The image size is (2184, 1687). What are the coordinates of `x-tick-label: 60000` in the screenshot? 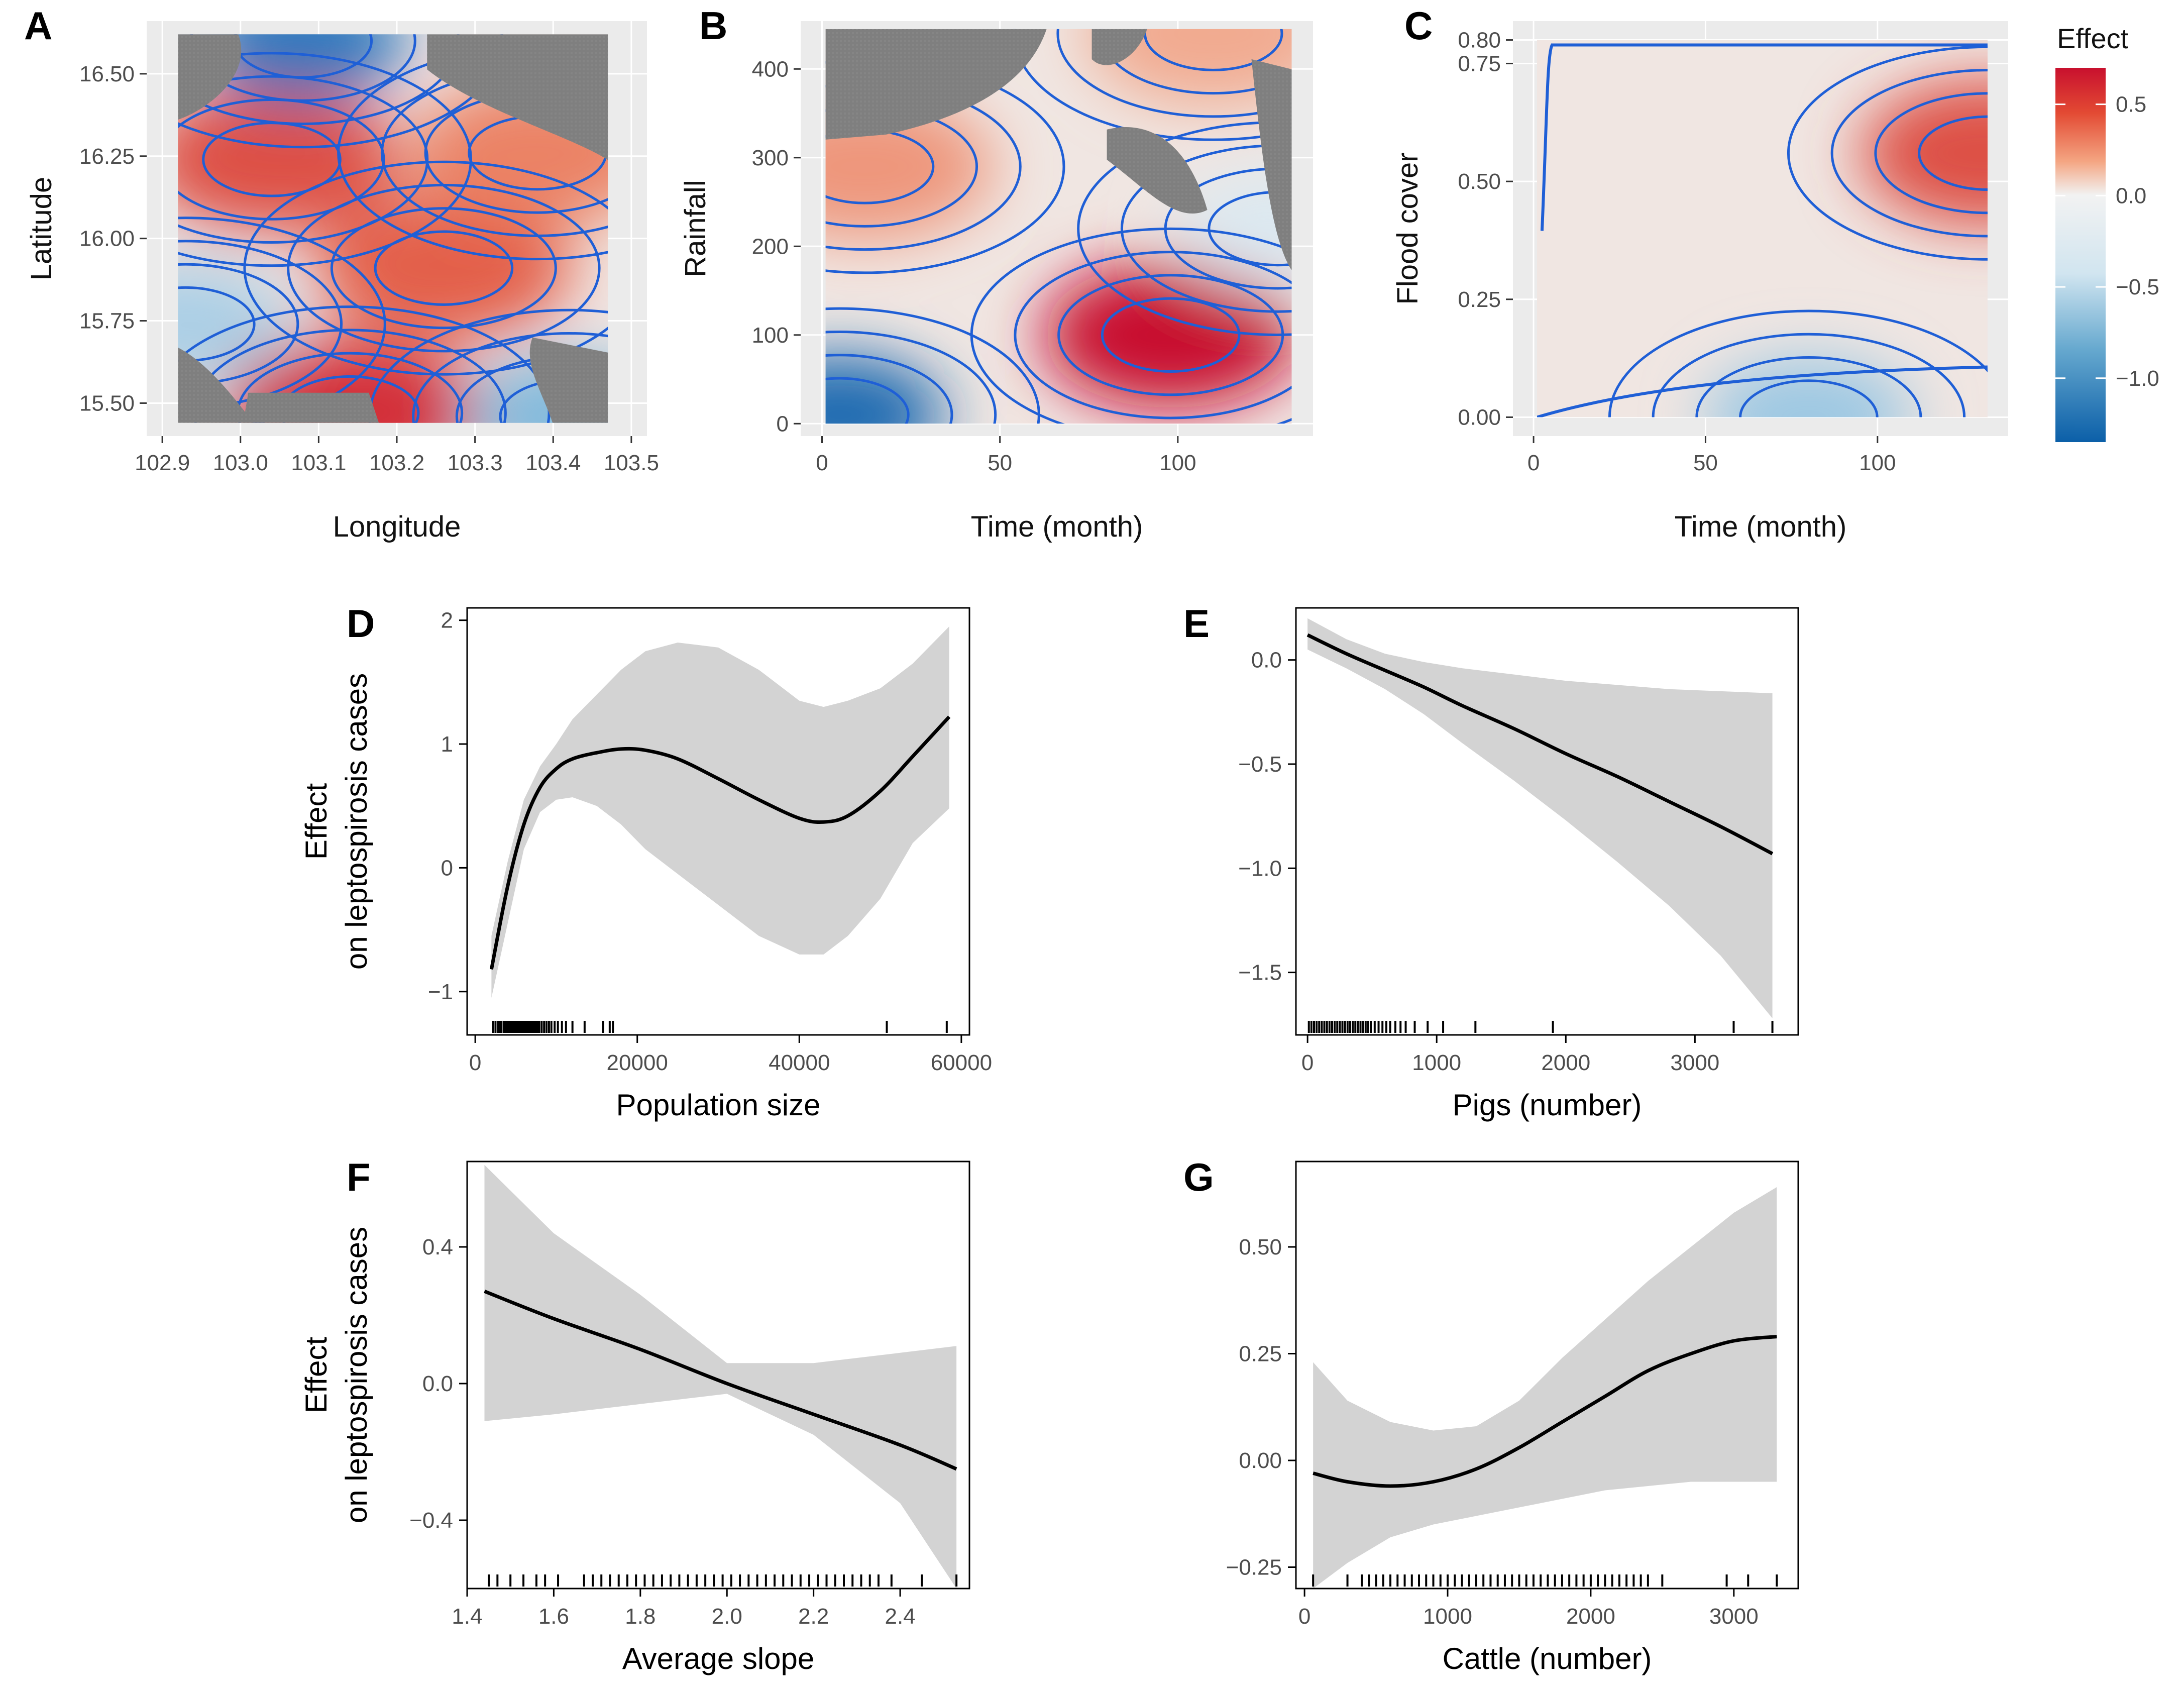 It's located at (961, 1063).